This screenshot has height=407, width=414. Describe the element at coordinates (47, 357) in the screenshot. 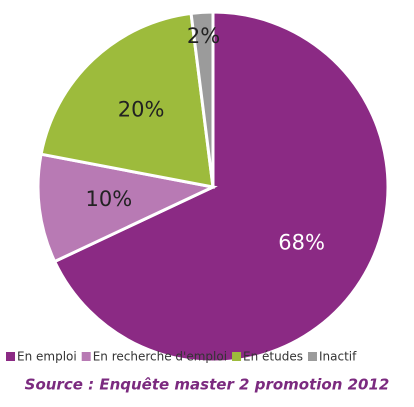

I see `legend-label: En emploi` at that location.